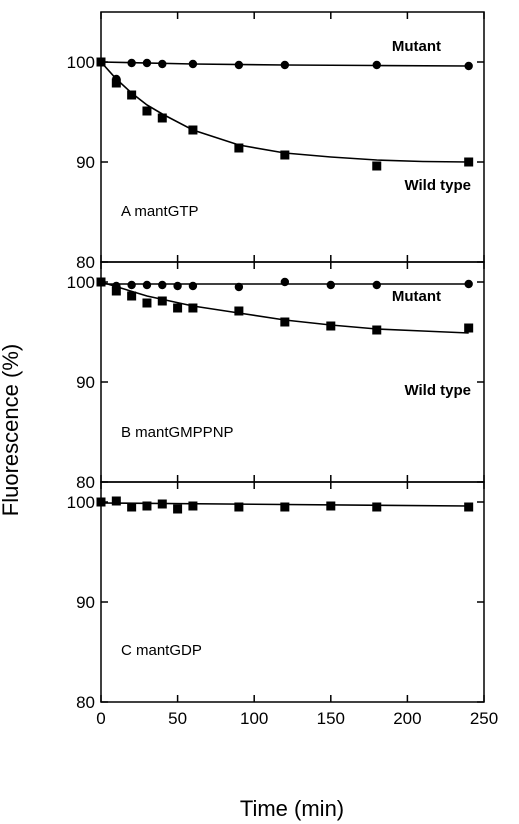  What do you see at coordinates (407, 718) in the screenshot?
I see `x-tick-label: 200` at bounding box center [407, 718].